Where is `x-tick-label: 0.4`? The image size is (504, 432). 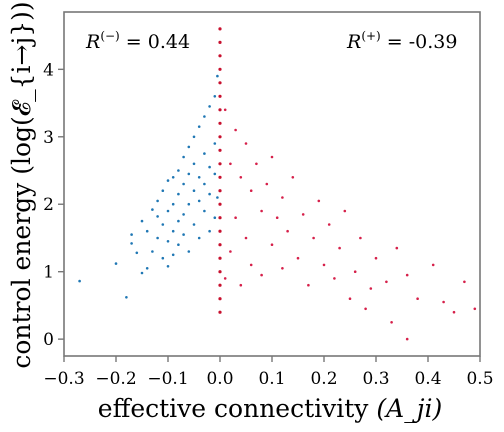 x-tick-label: 0.4 is located at coordinates (427, 379).